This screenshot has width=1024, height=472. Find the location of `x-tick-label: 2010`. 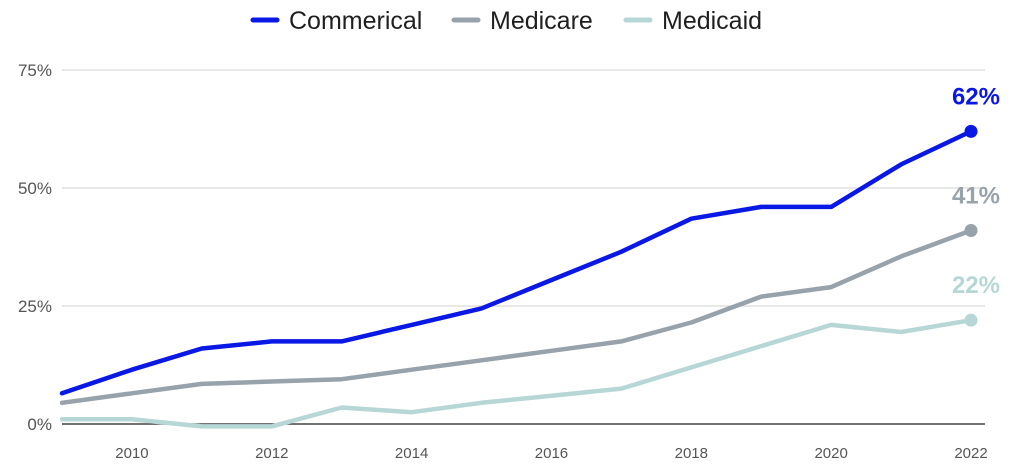

x-tick-label: 2010 is located at coordinates (131, 453).